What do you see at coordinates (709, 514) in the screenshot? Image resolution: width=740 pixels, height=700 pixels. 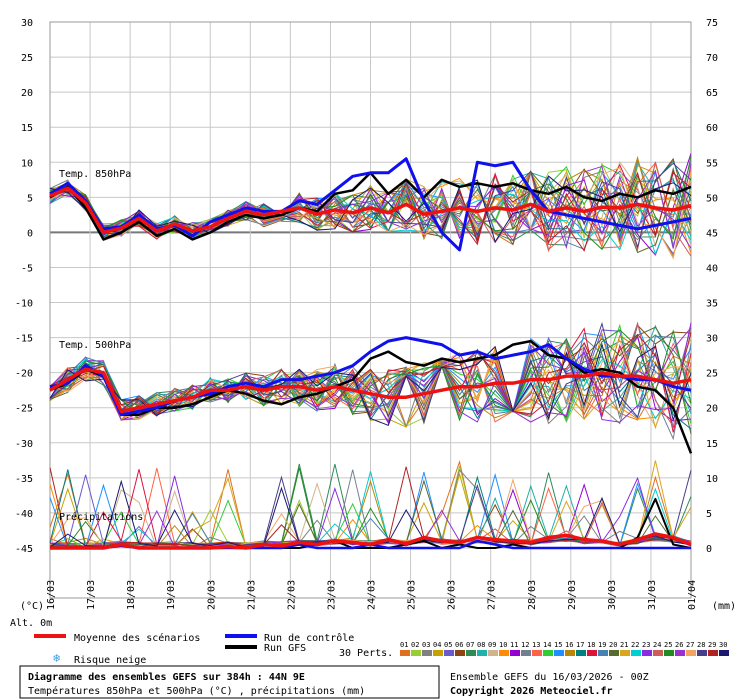 I see `y-tick-right: 5` at bounding box center [709, 514].